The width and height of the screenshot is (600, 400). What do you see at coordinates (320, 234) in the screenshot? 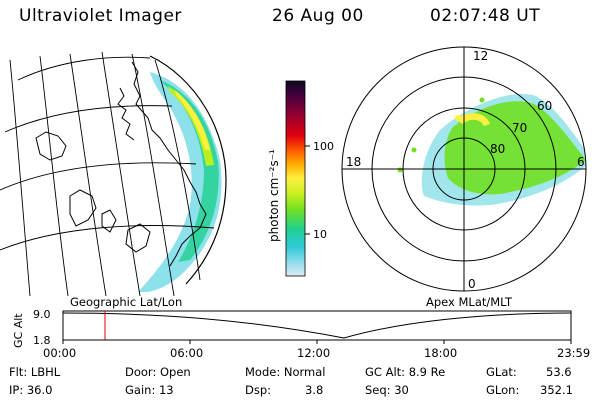
I see `colorbar-label-10: 10` at bounding box center [320, 234].